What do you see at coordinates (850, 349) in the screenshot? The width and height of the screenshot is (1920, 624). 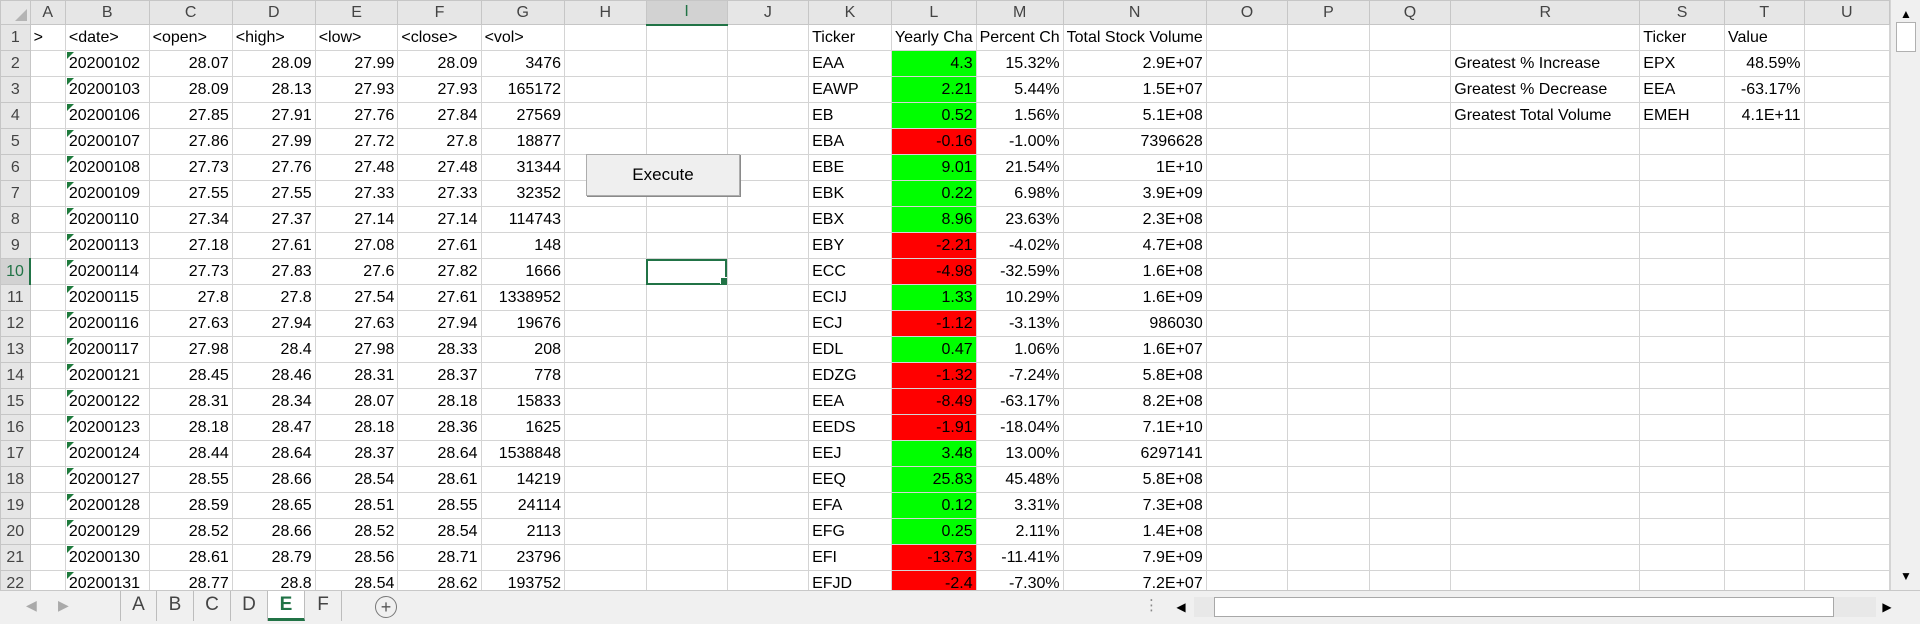 I see `cell-k13: EDL` at bounding box center [850, 349].